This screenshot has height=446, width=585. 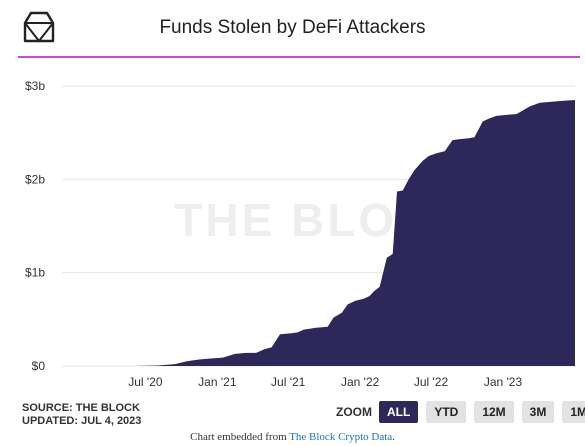 I want to click on source-note: SOURCE: THE BLOCK UPDATED: JUL 4, 2023, so click(x=81, y=415).